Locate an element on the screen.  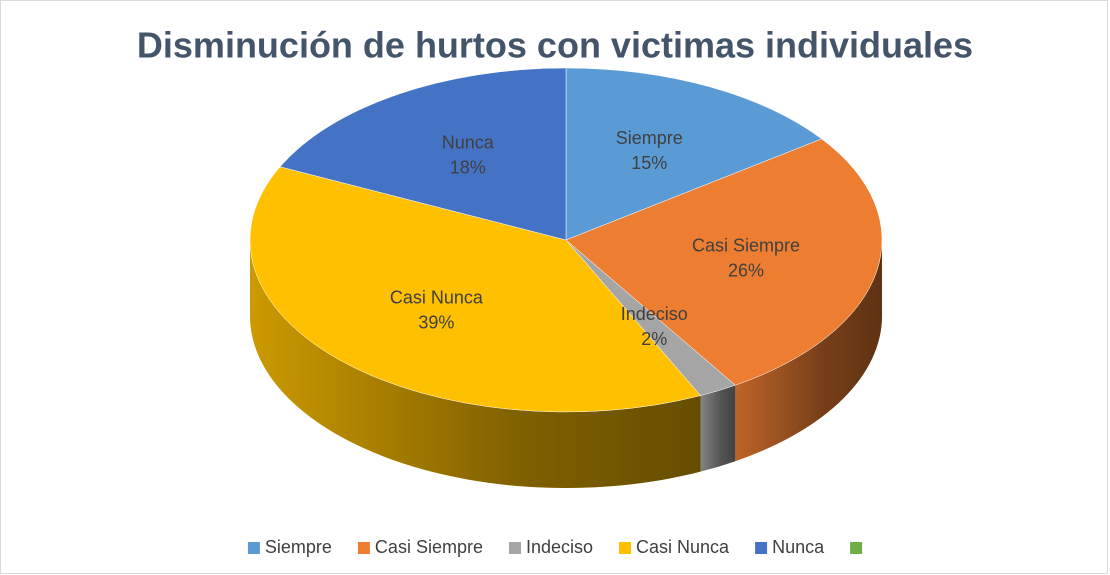
legend-item is located at coordinates (856, 548).